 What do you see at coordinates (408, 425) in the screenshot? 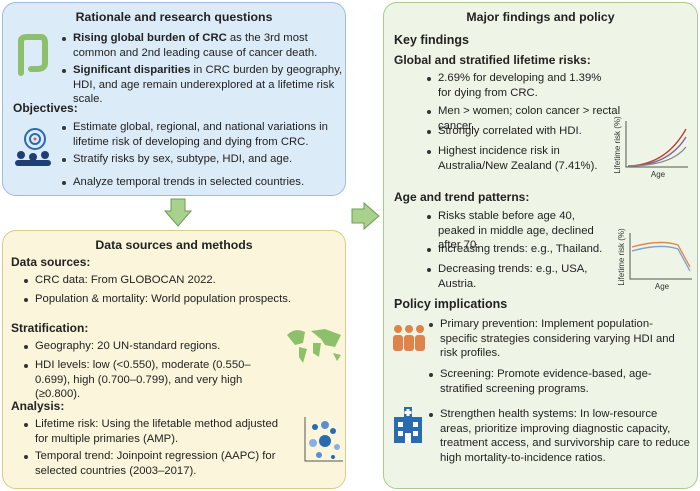
I see `hospital-icon` at bounding box center [408, 425].